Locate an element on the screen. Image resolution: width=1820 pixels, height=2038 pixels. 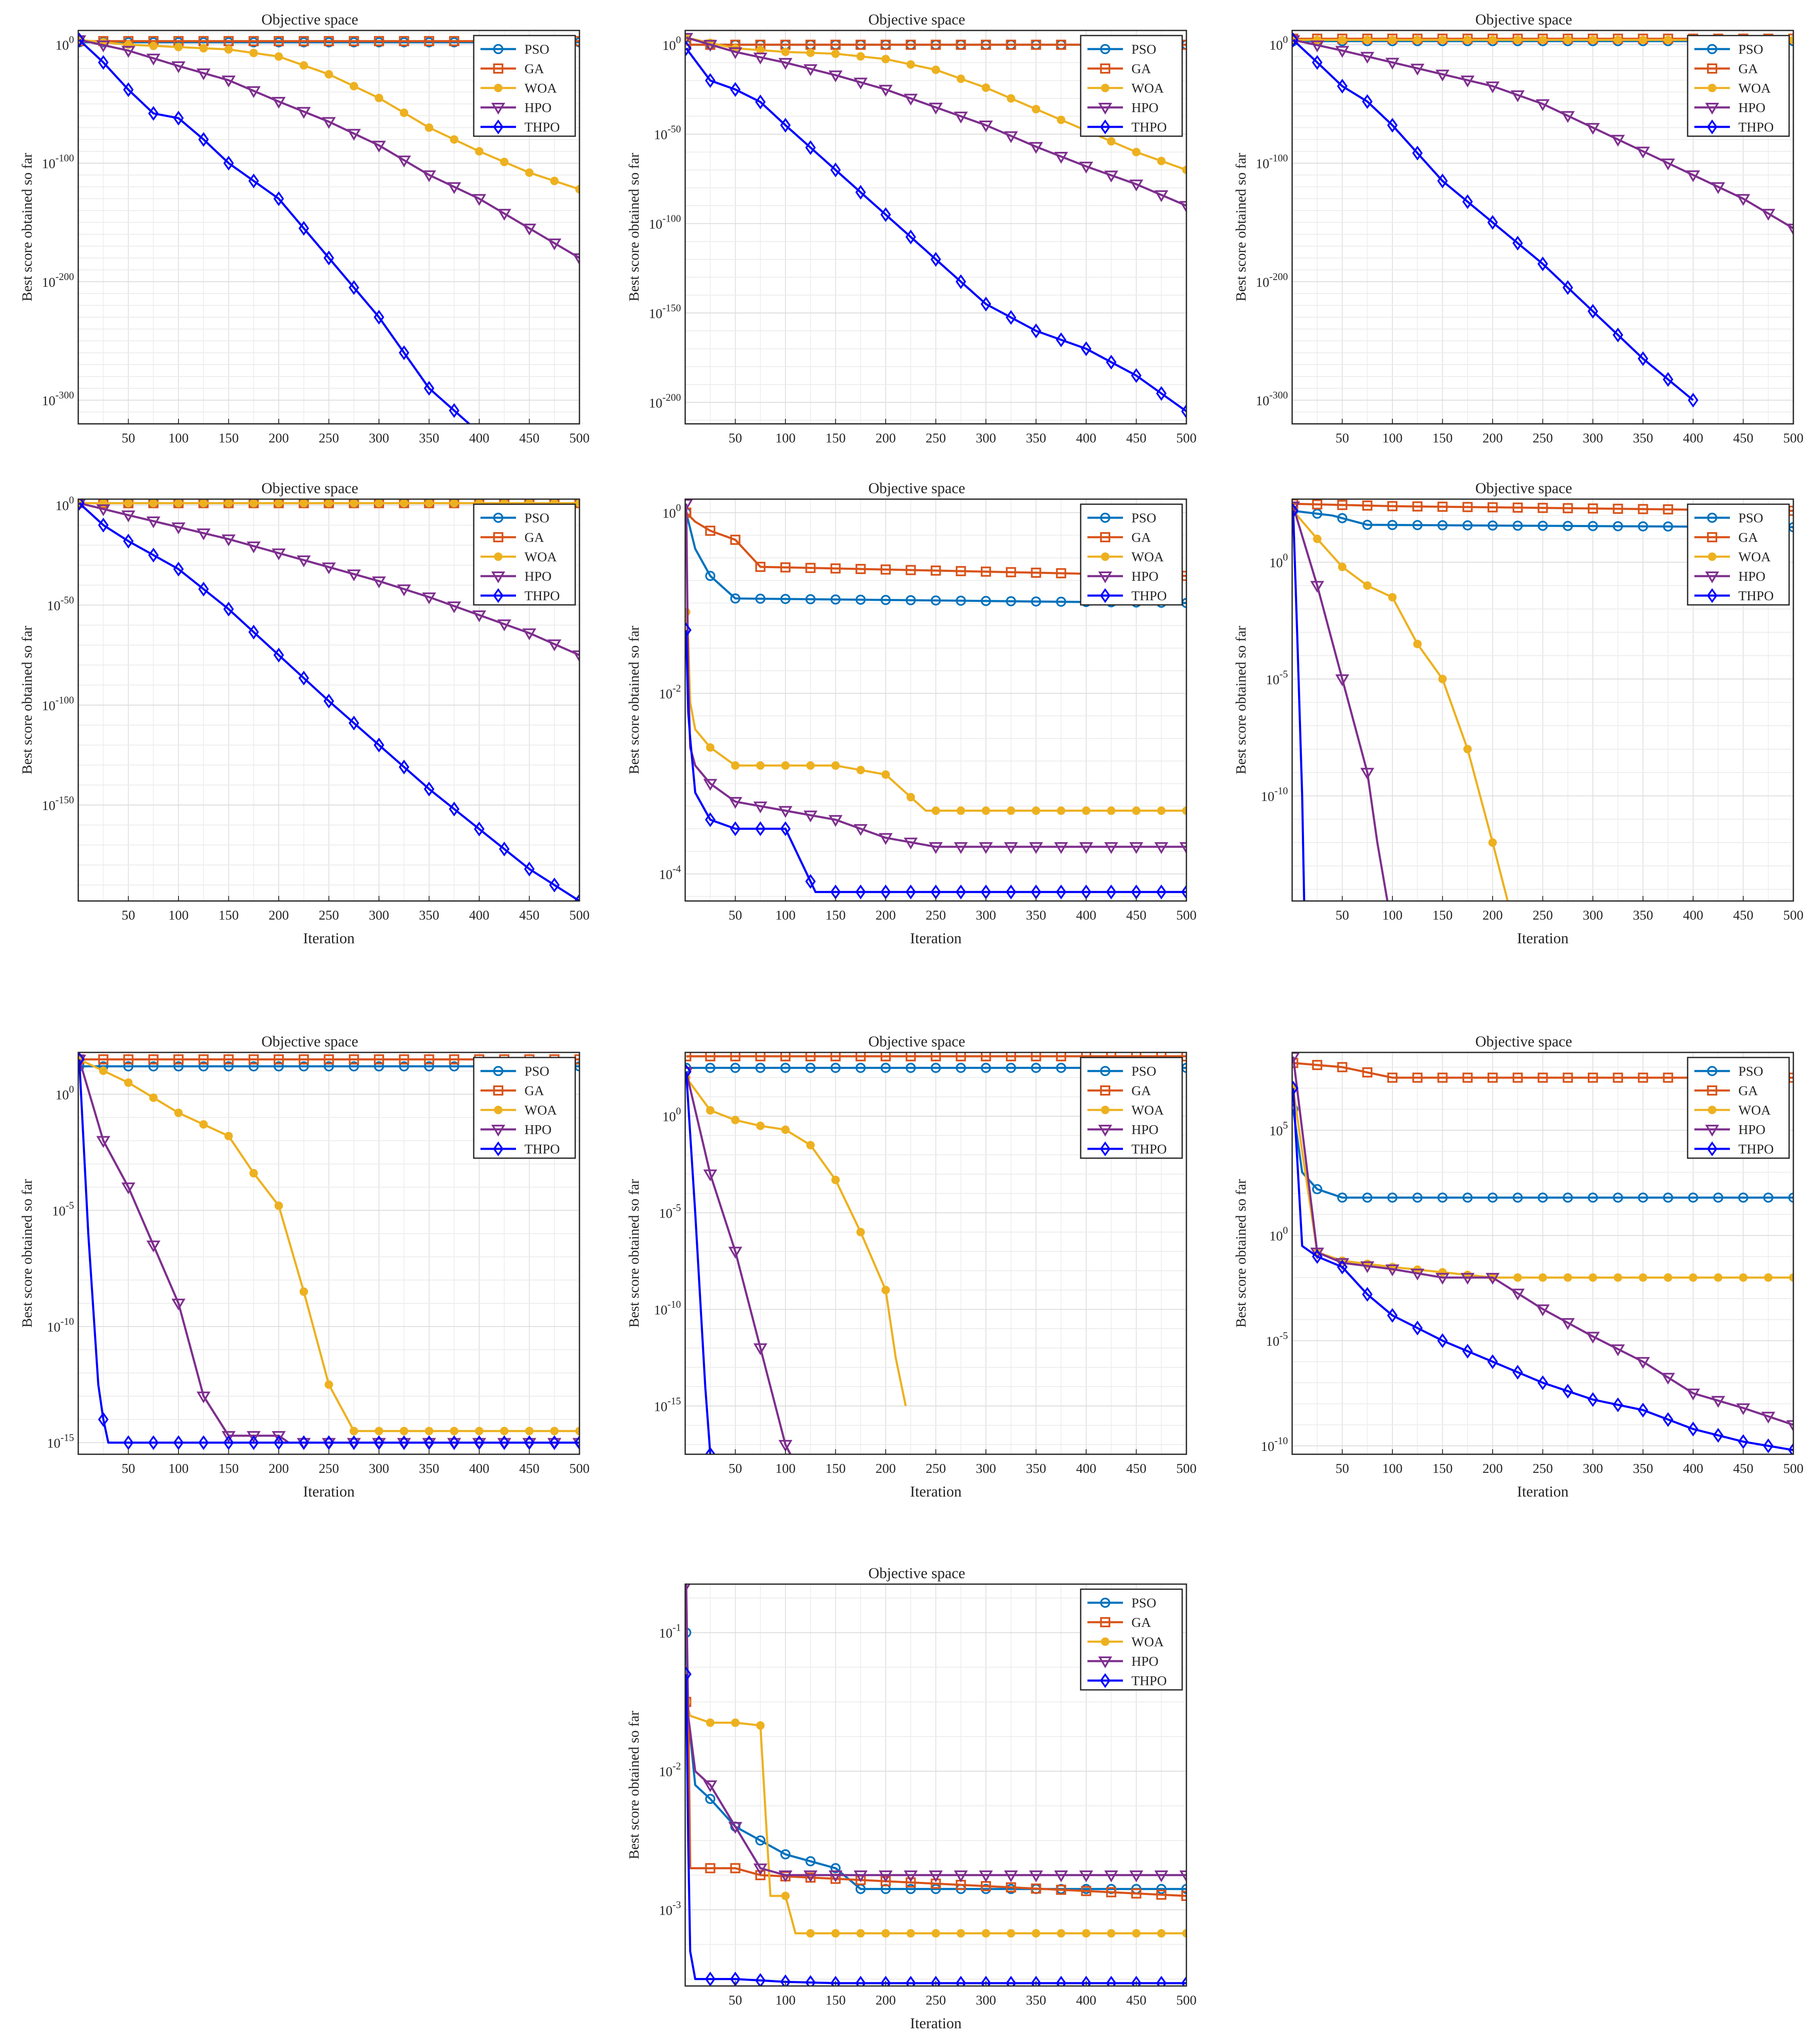
y-tick-label: 10⁻¹⁰ is located at coordinates (1274, 1445).